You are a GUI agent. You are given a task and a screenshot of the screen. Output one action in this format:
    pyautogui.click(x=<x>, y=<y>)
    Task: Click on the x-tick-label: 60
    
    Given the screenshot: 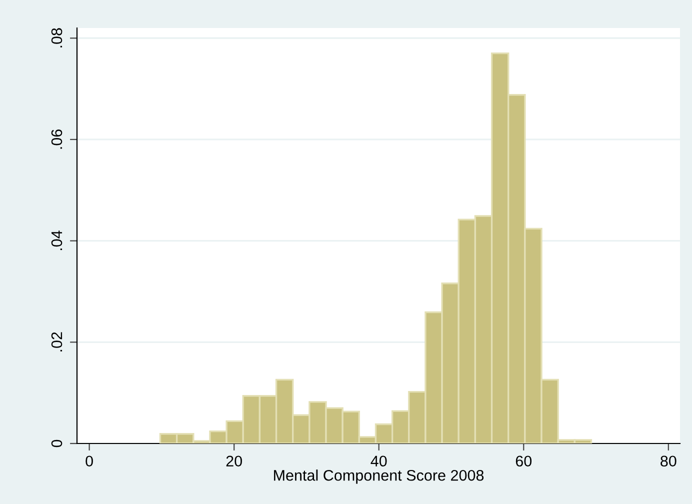 What is the action you would take?
    pyautogui.click(x=524, y=461)
    